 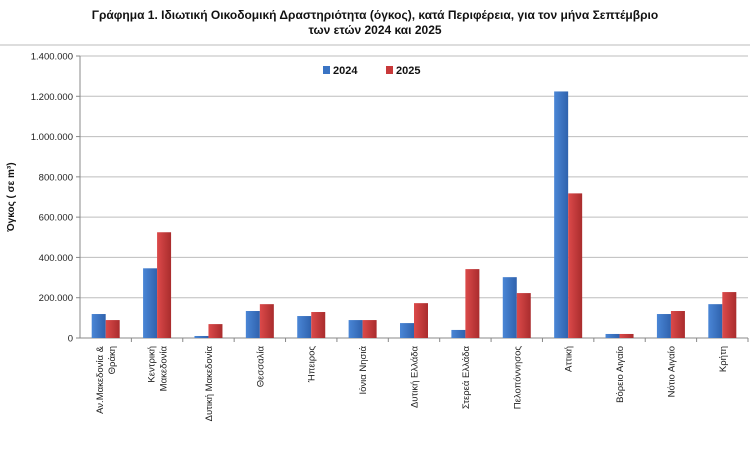 I want to click on x-tick-label-line: Θεσσαλία, so click(x=260, y=366).